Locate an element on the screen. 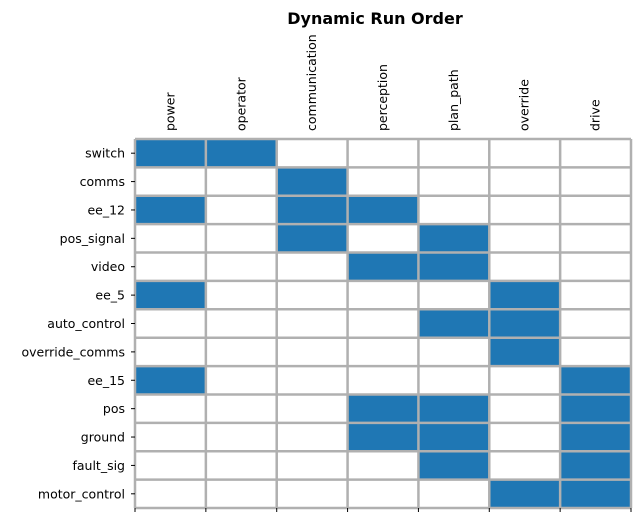  row-label-ee_5: ee_5 is located at coordinates (110, 295).